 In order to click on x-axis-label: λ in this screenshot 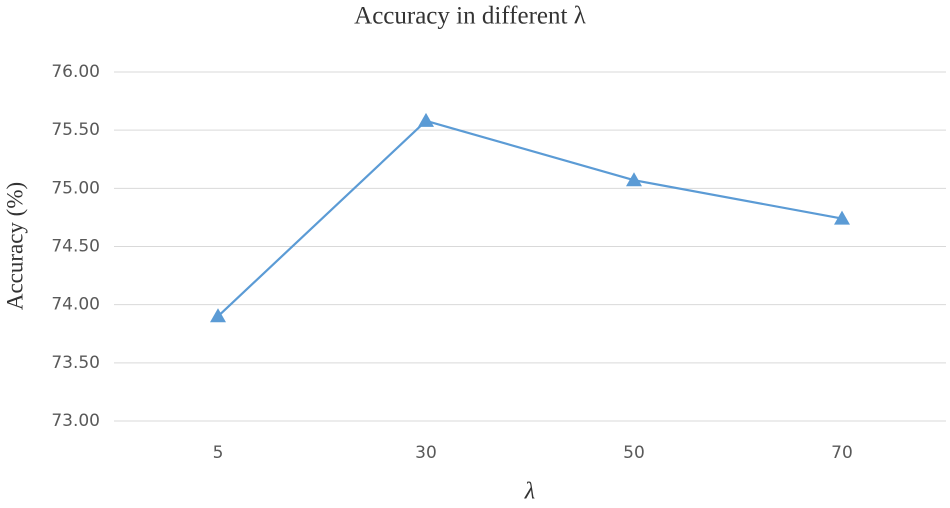, I will do `click(529, 492)`.